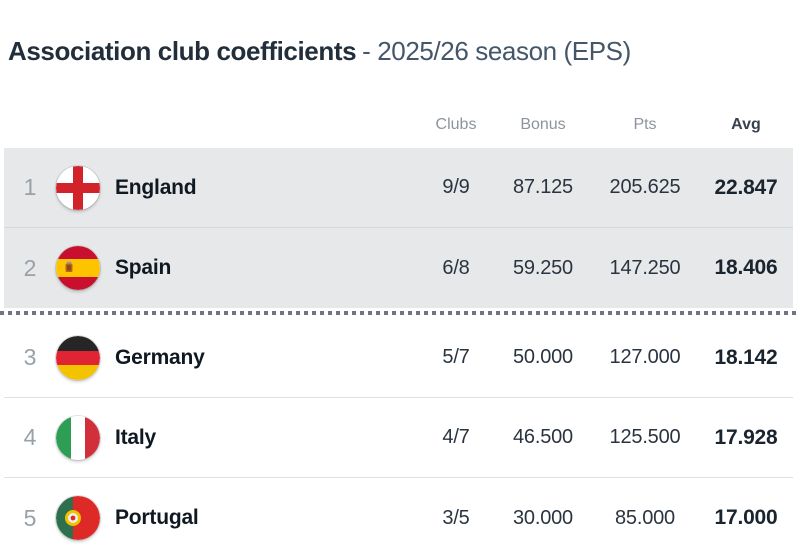 This screenshot has height=555, width=800. Describe the element at coordinates (30, 517) in the screenshot. I see `rank-label: 5` at that location.